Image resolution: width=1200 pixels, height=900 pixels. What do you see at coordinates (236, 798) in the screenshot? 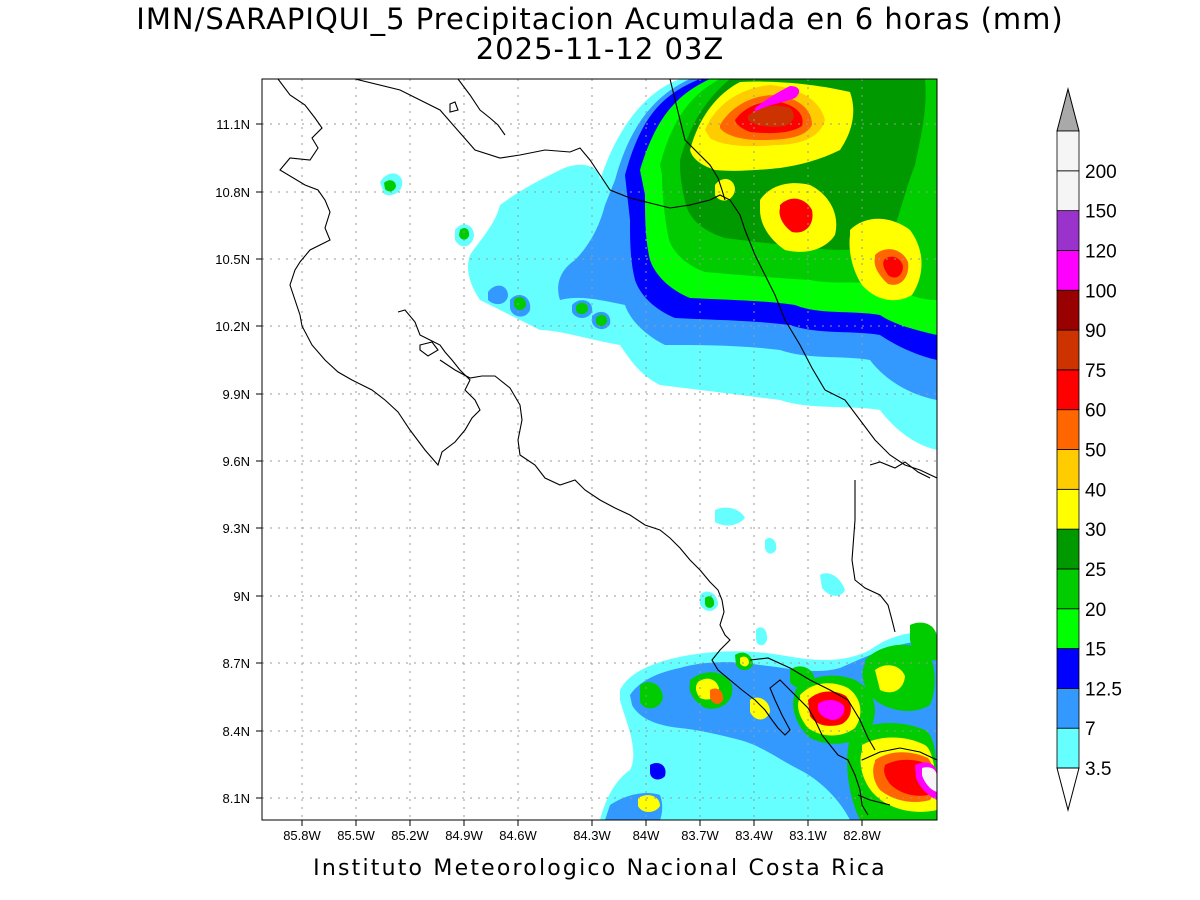
I see `y-tick-label: 8.1N` at bounding box center [236, 798].